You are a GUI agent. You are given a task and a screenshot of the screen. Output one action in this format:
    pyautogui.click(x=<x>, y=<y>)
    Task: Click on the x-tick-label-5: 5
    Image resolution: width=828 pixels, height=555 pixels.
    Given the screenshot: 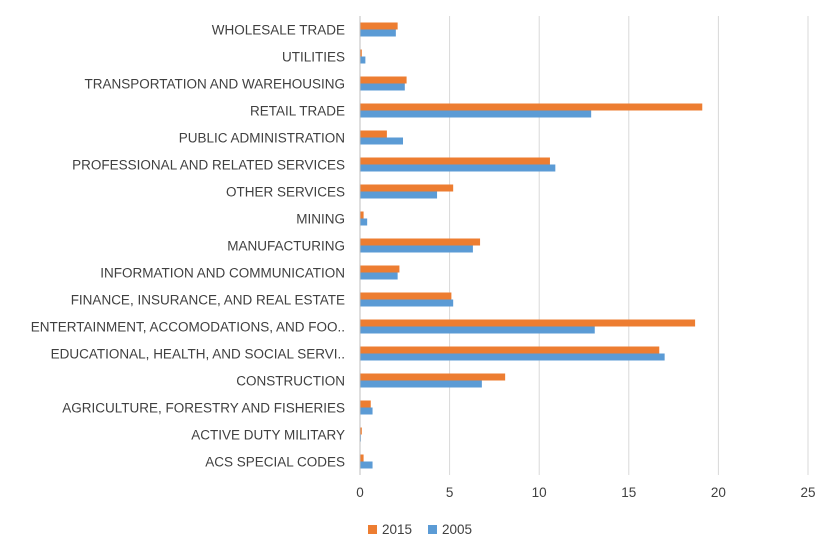 What is the action you would take?
    pyautogui.click(x=450, y=492)
    